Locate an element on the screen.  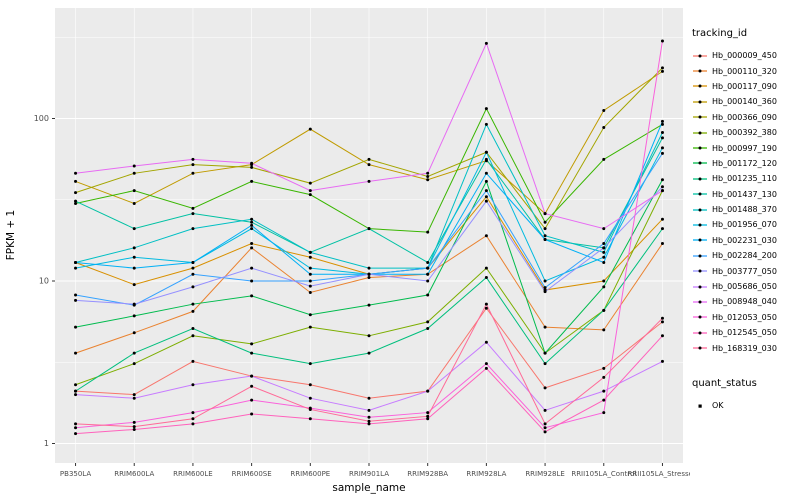
legend-item-Hb_001235_110: Hb_001235_110 is located at coordinates (746, 178).